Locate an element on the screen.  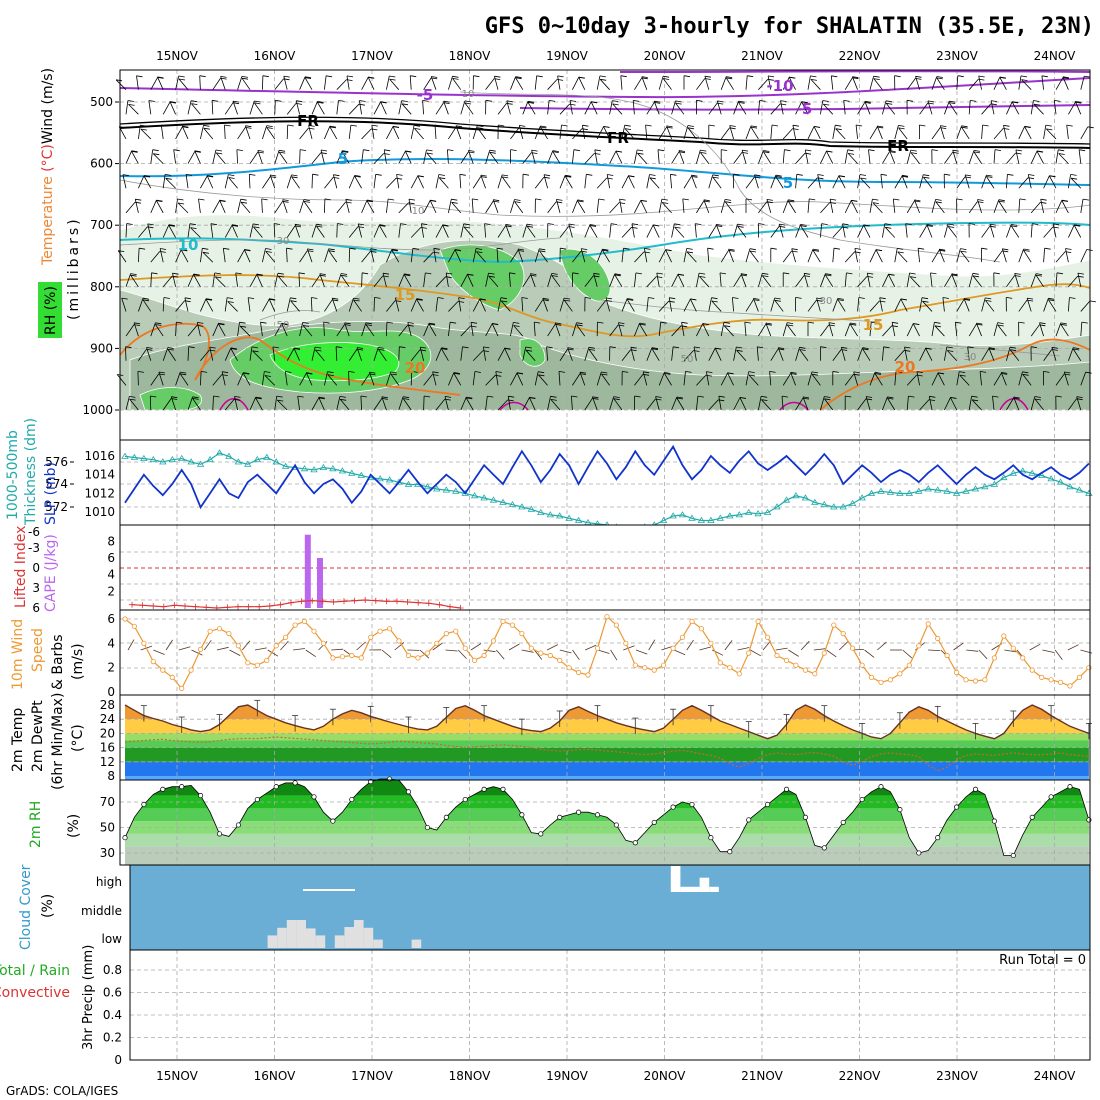
precip-panel-frame is located at coordinates (610, 1005).